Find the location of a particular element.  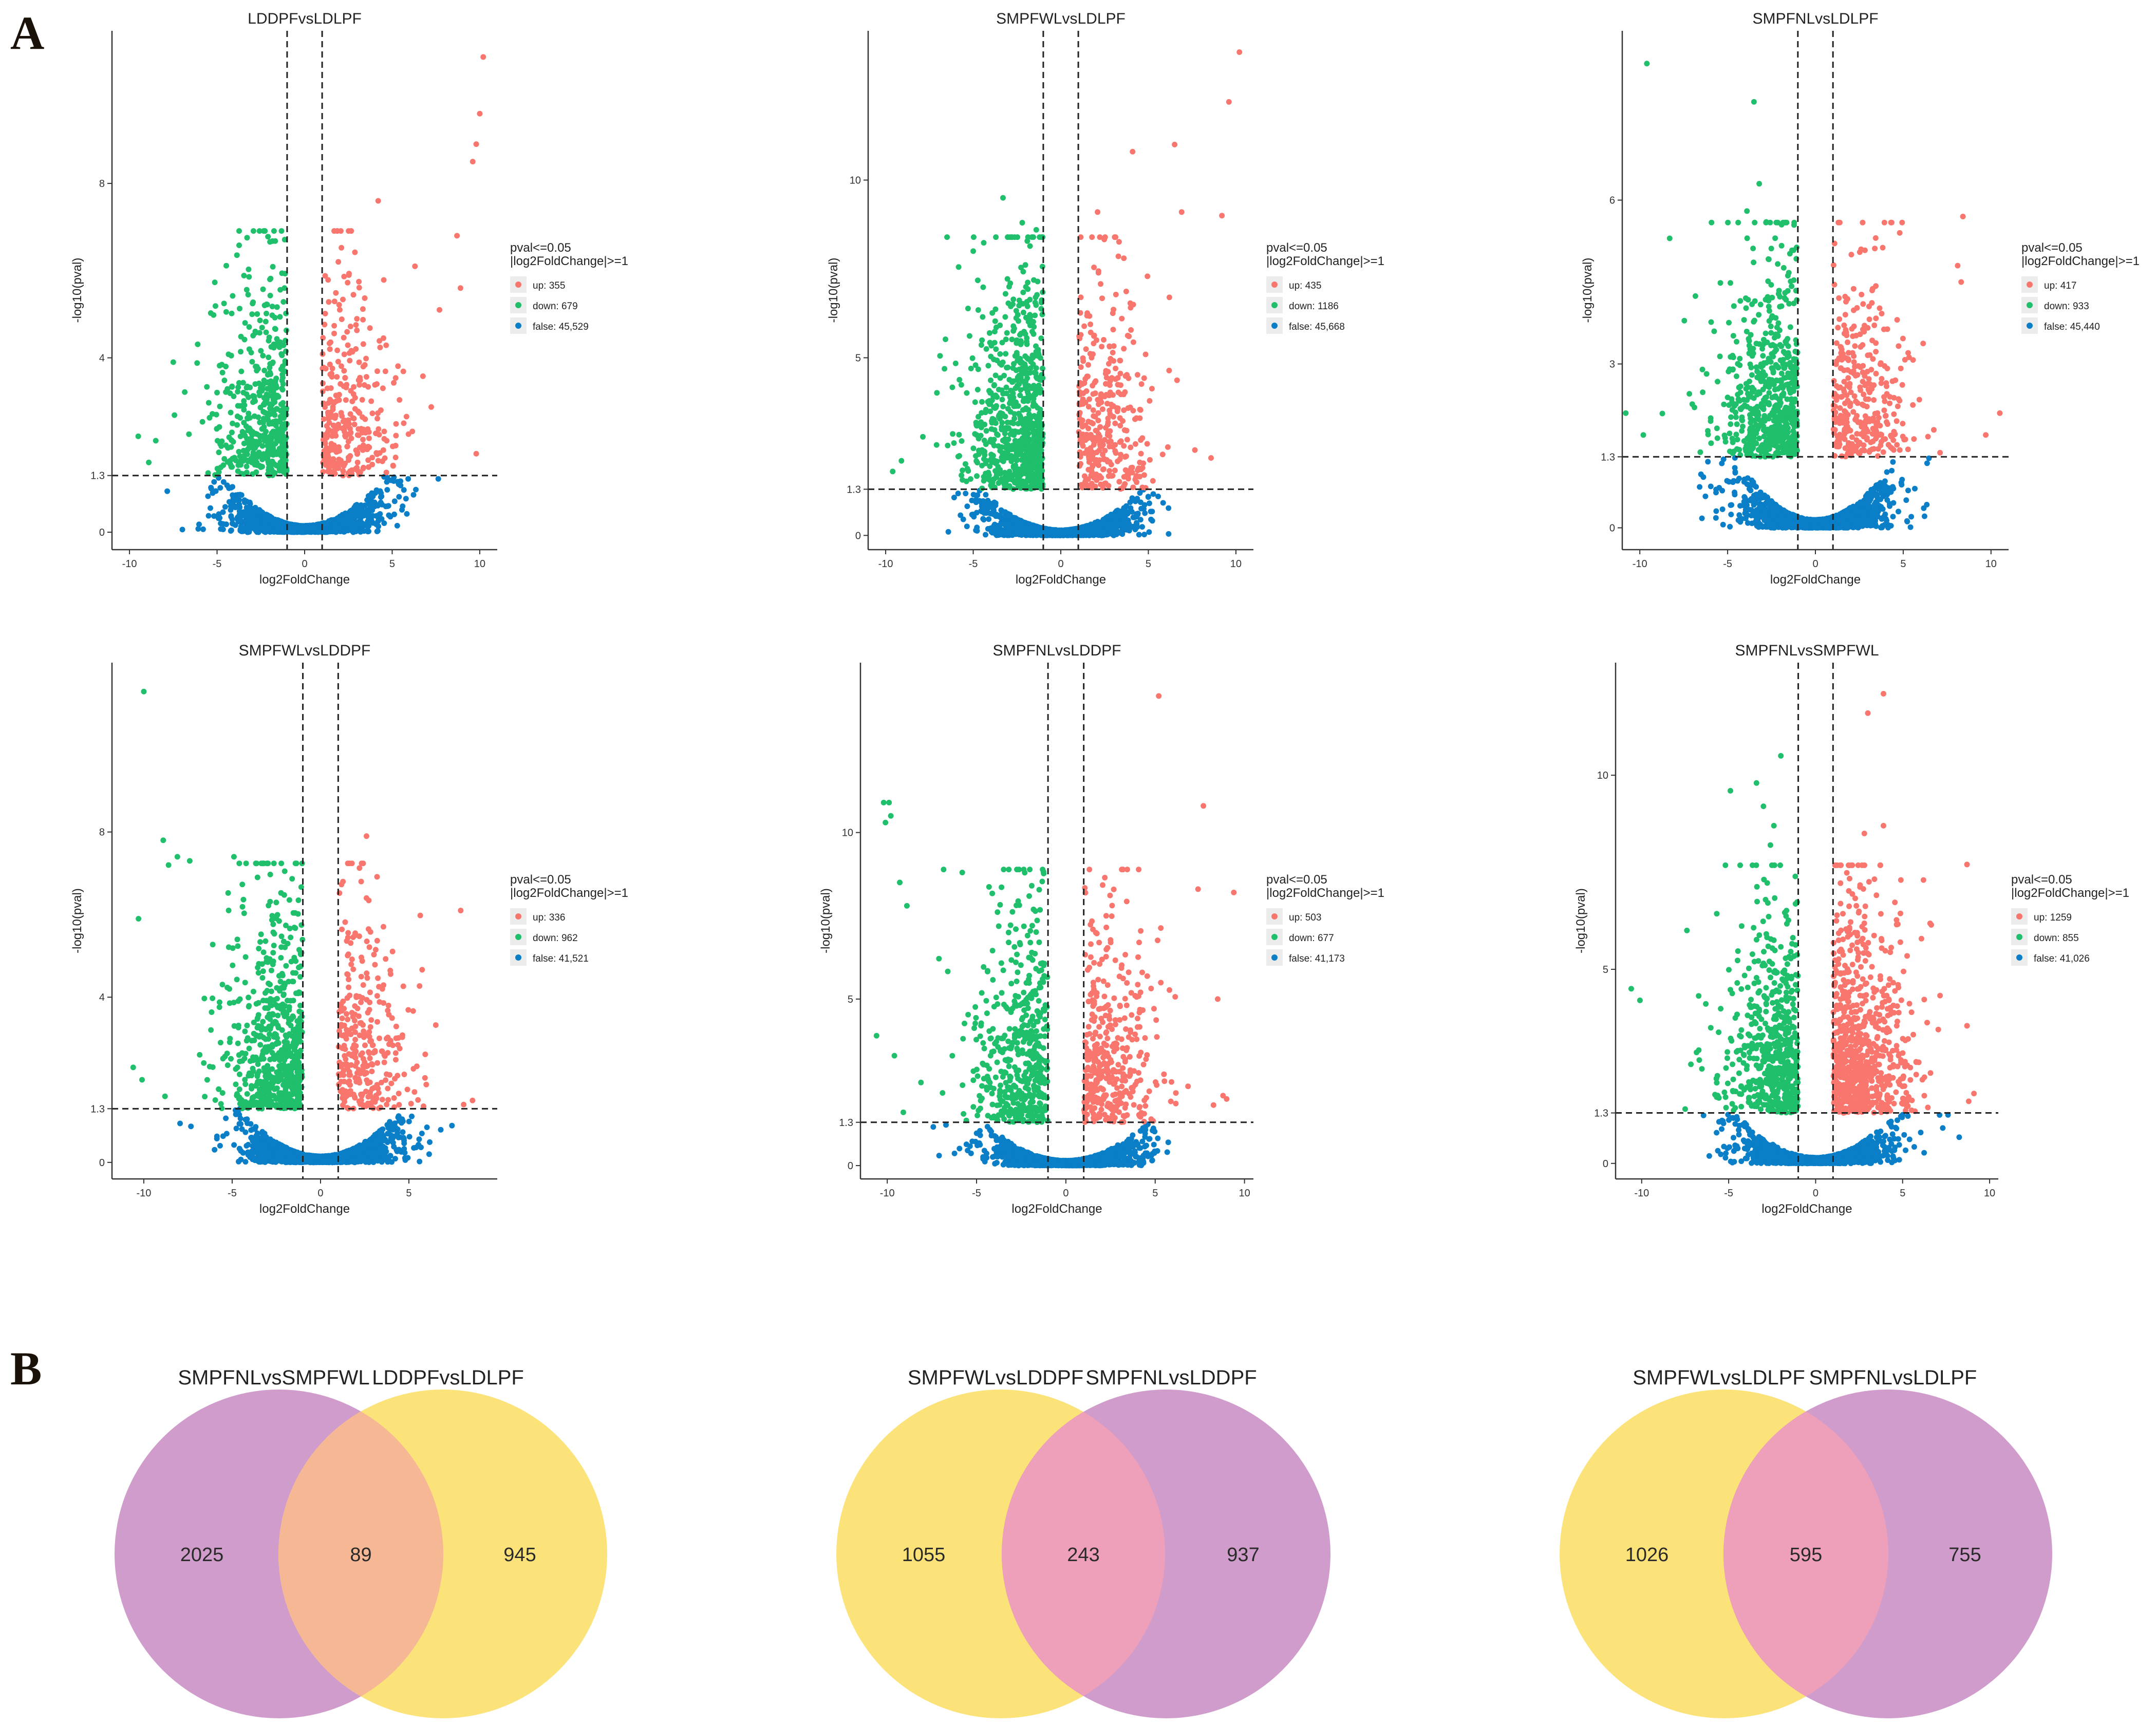

down-points is located at coordinates (968, 343).